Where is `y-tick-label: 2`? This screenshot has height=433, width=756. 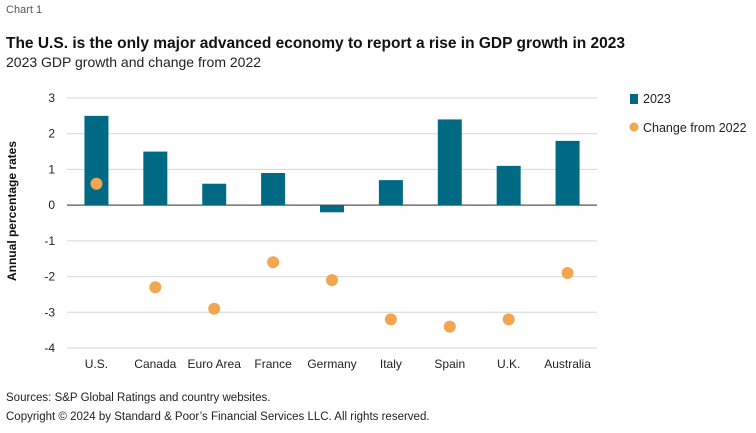 y-tick-label: 2 is located at coordinates (51, 134).